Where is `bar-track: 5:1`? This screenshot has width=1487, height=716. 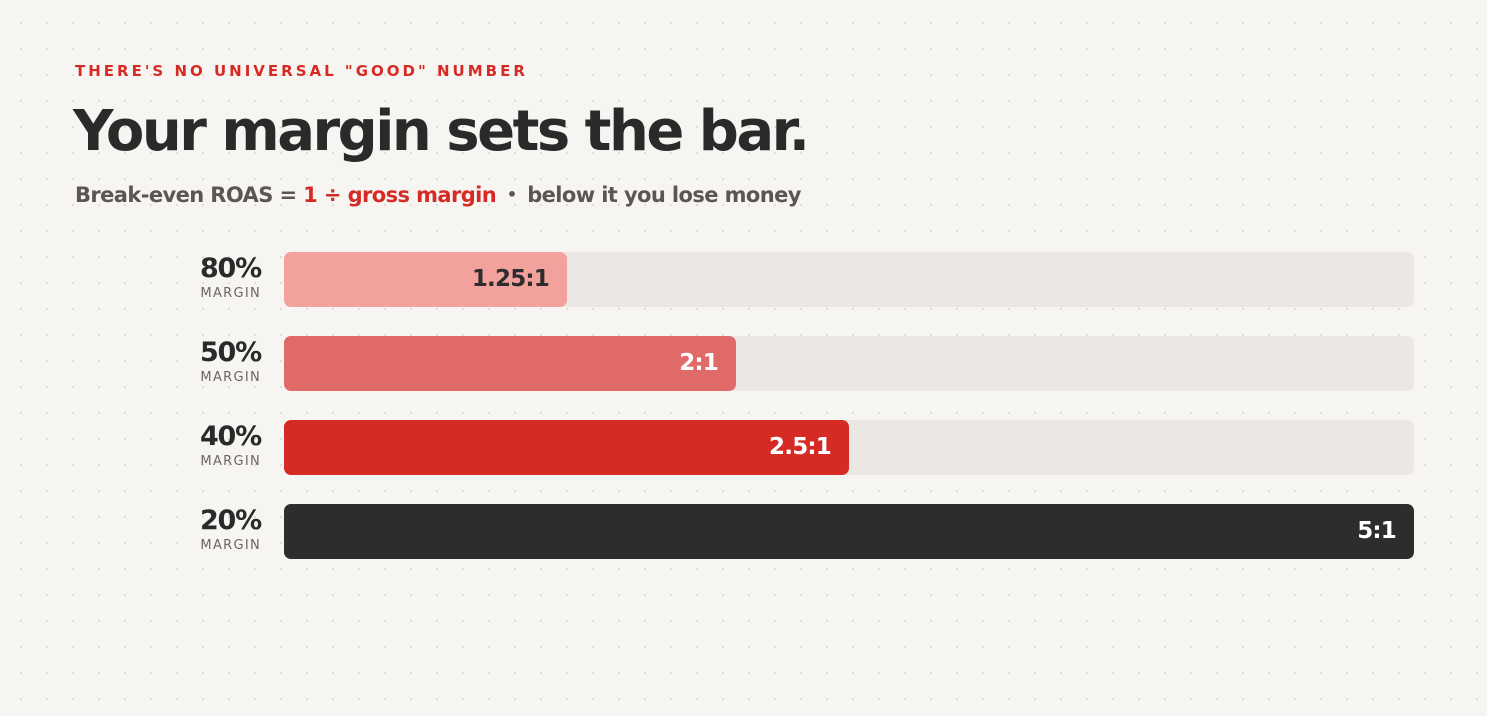 bar-track: 5:1 is located at coordinates (849, 531).